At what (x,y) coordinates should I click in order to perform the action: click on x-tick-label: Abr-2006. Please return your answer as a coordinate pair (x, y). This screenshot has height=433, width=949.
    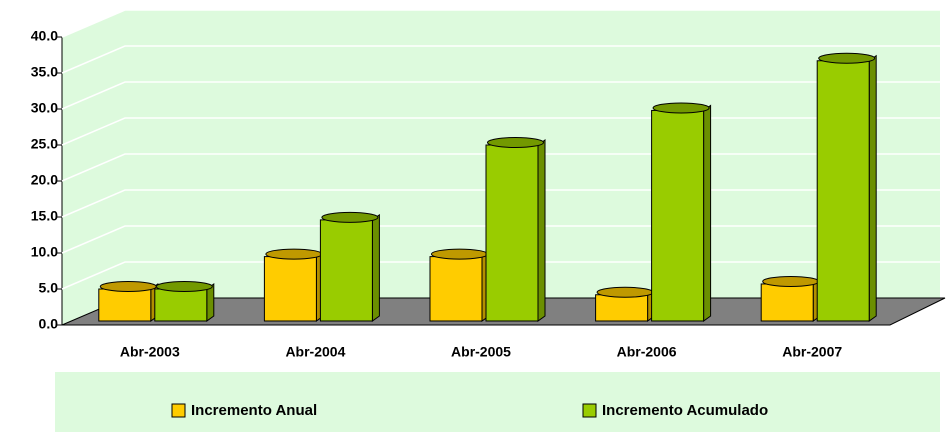
    Looking at the image, I should click on (647, 352).